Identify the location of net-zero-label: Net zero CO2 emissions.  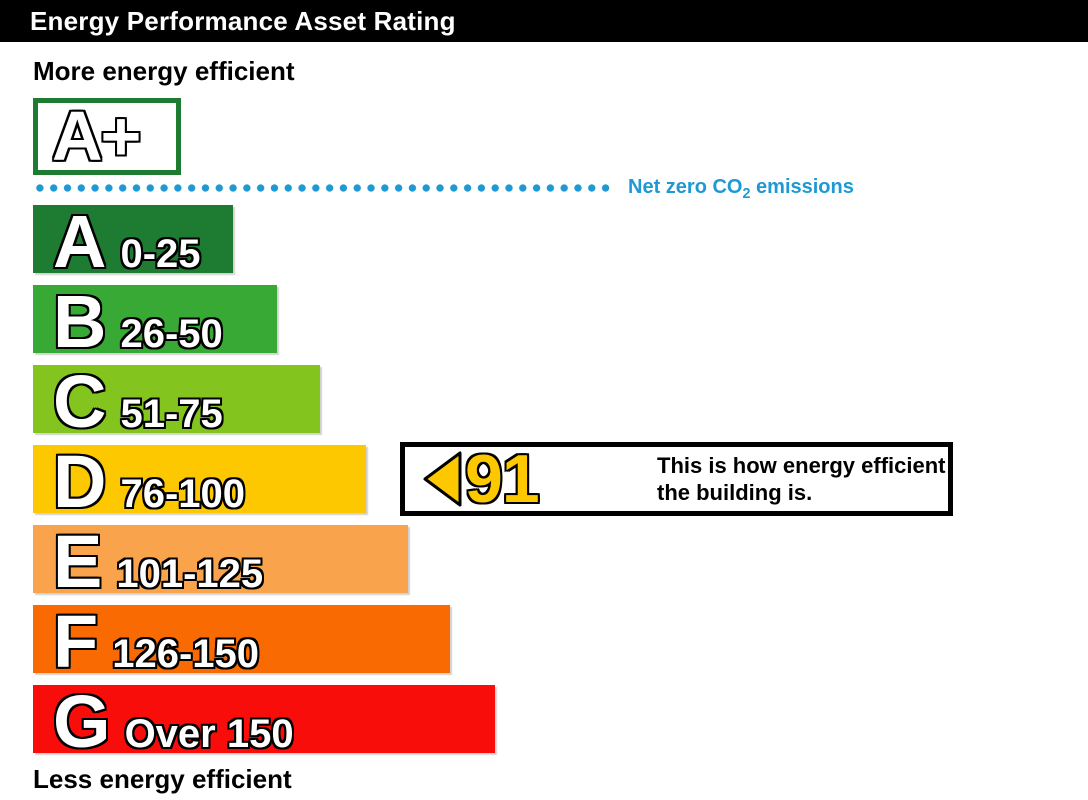
(741, 189).